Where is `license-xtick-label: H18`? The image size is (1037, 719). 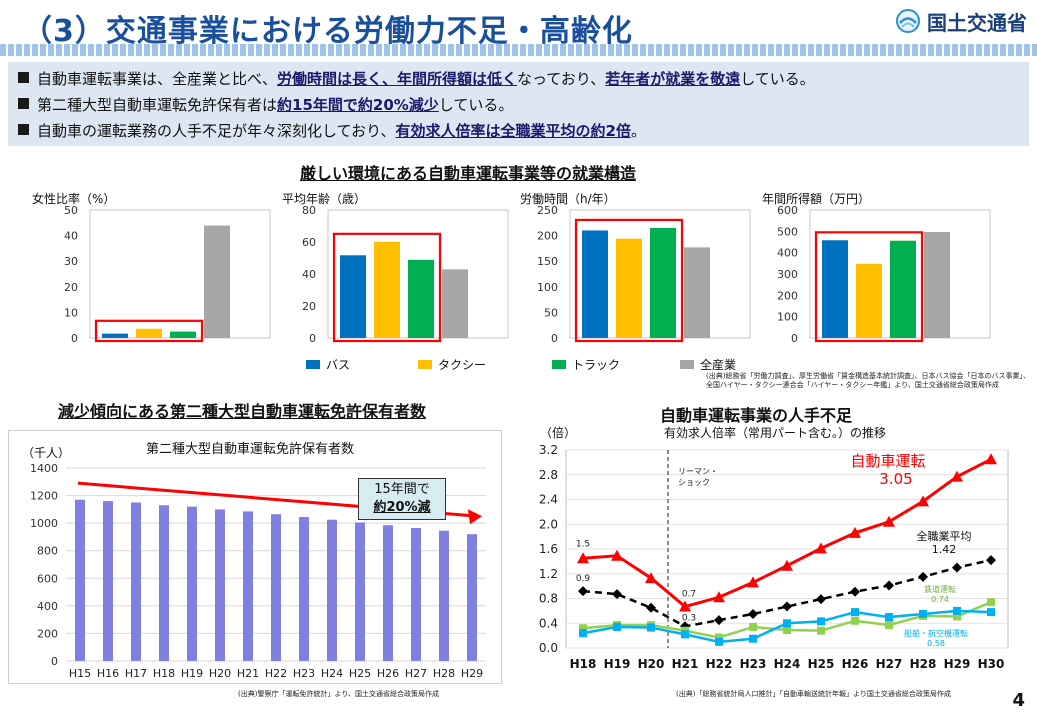
license-xtick-label: H18 is located at coordinates (164, 673).